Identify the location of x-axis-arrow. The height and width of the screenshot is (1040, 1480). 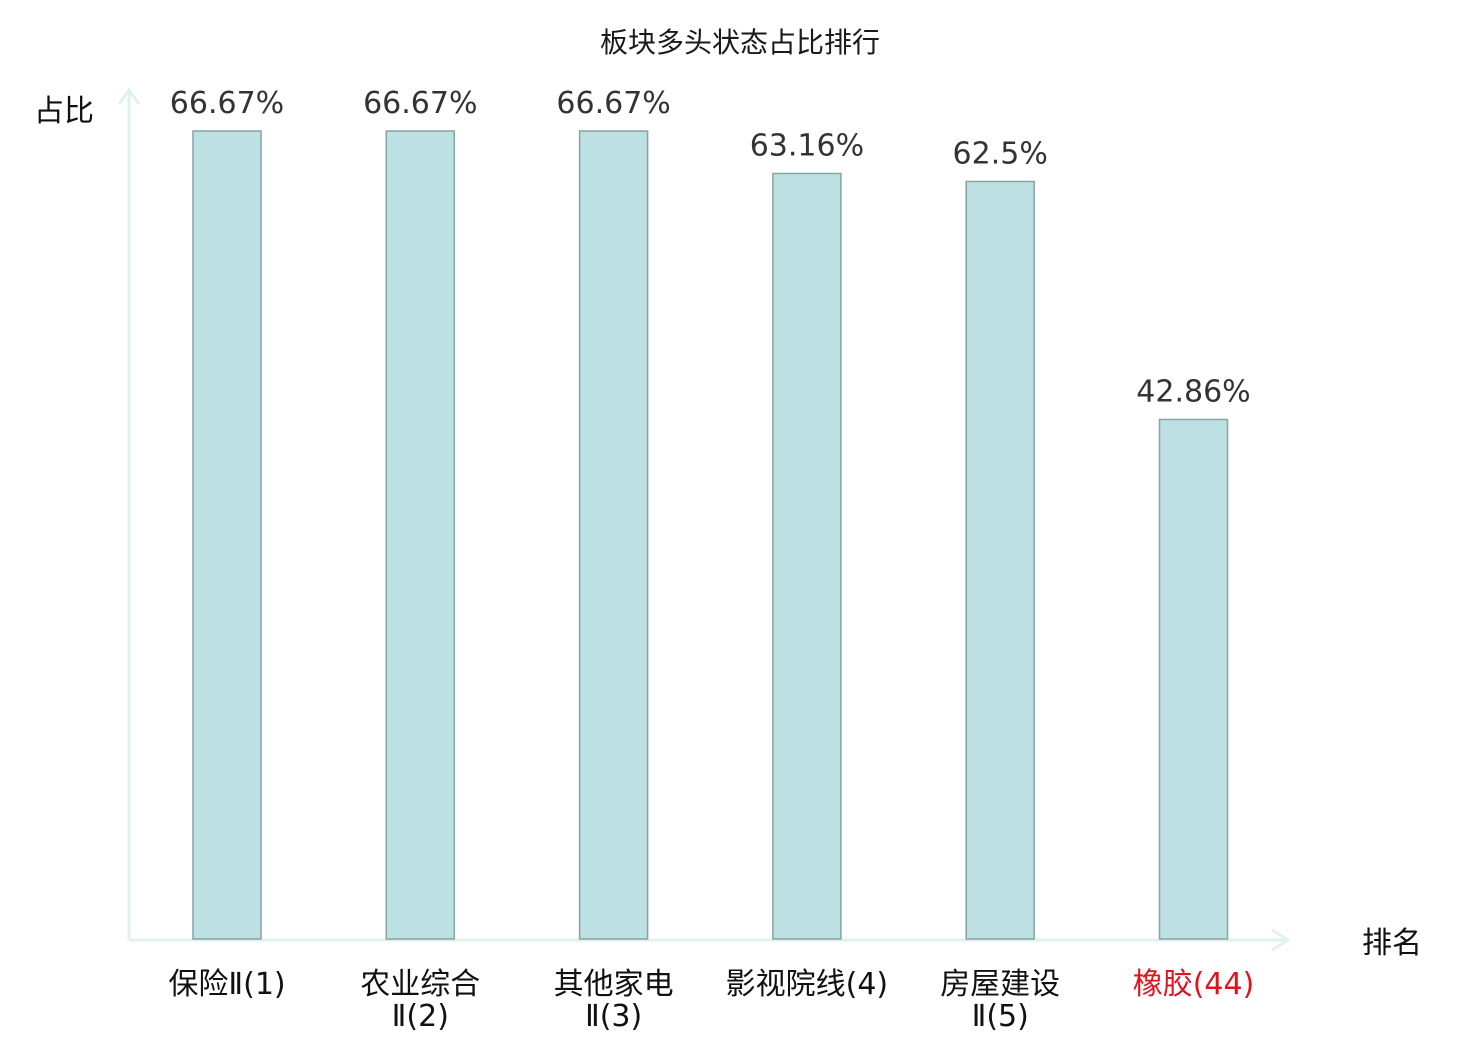
(1281, 940).